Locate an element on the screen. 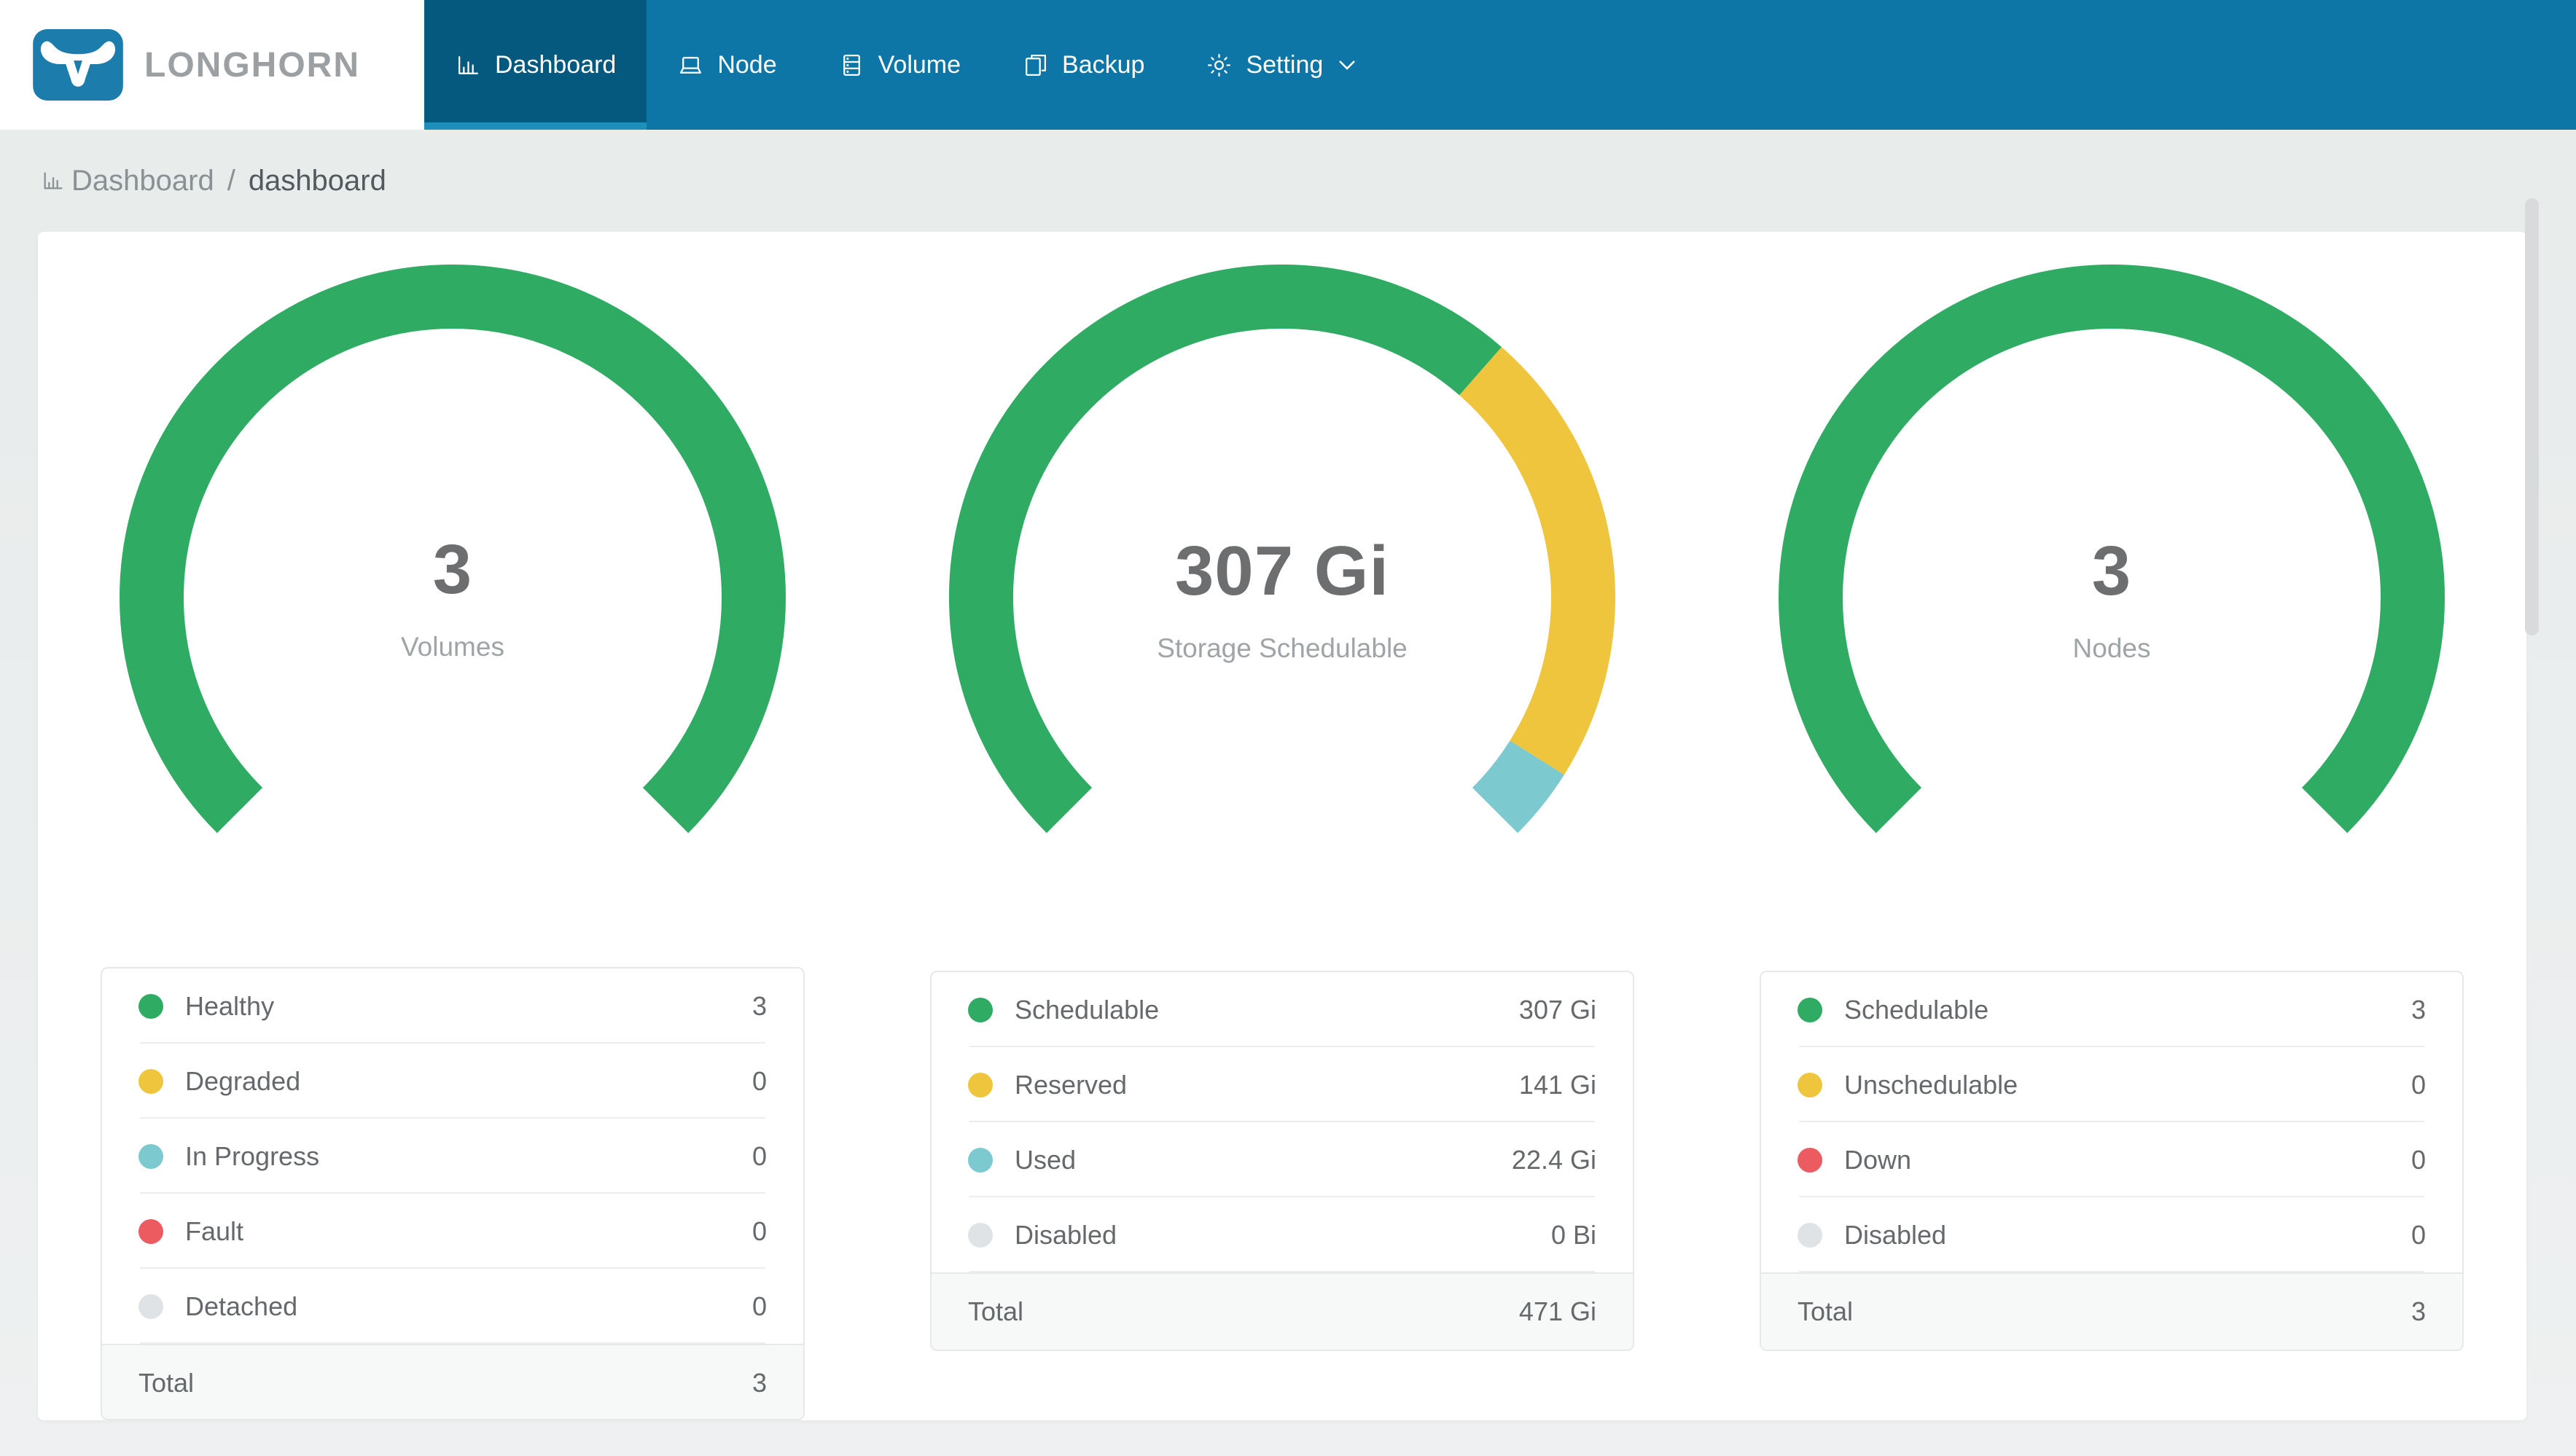  storage-gauge-chart is located at coordinates (1282, 549).